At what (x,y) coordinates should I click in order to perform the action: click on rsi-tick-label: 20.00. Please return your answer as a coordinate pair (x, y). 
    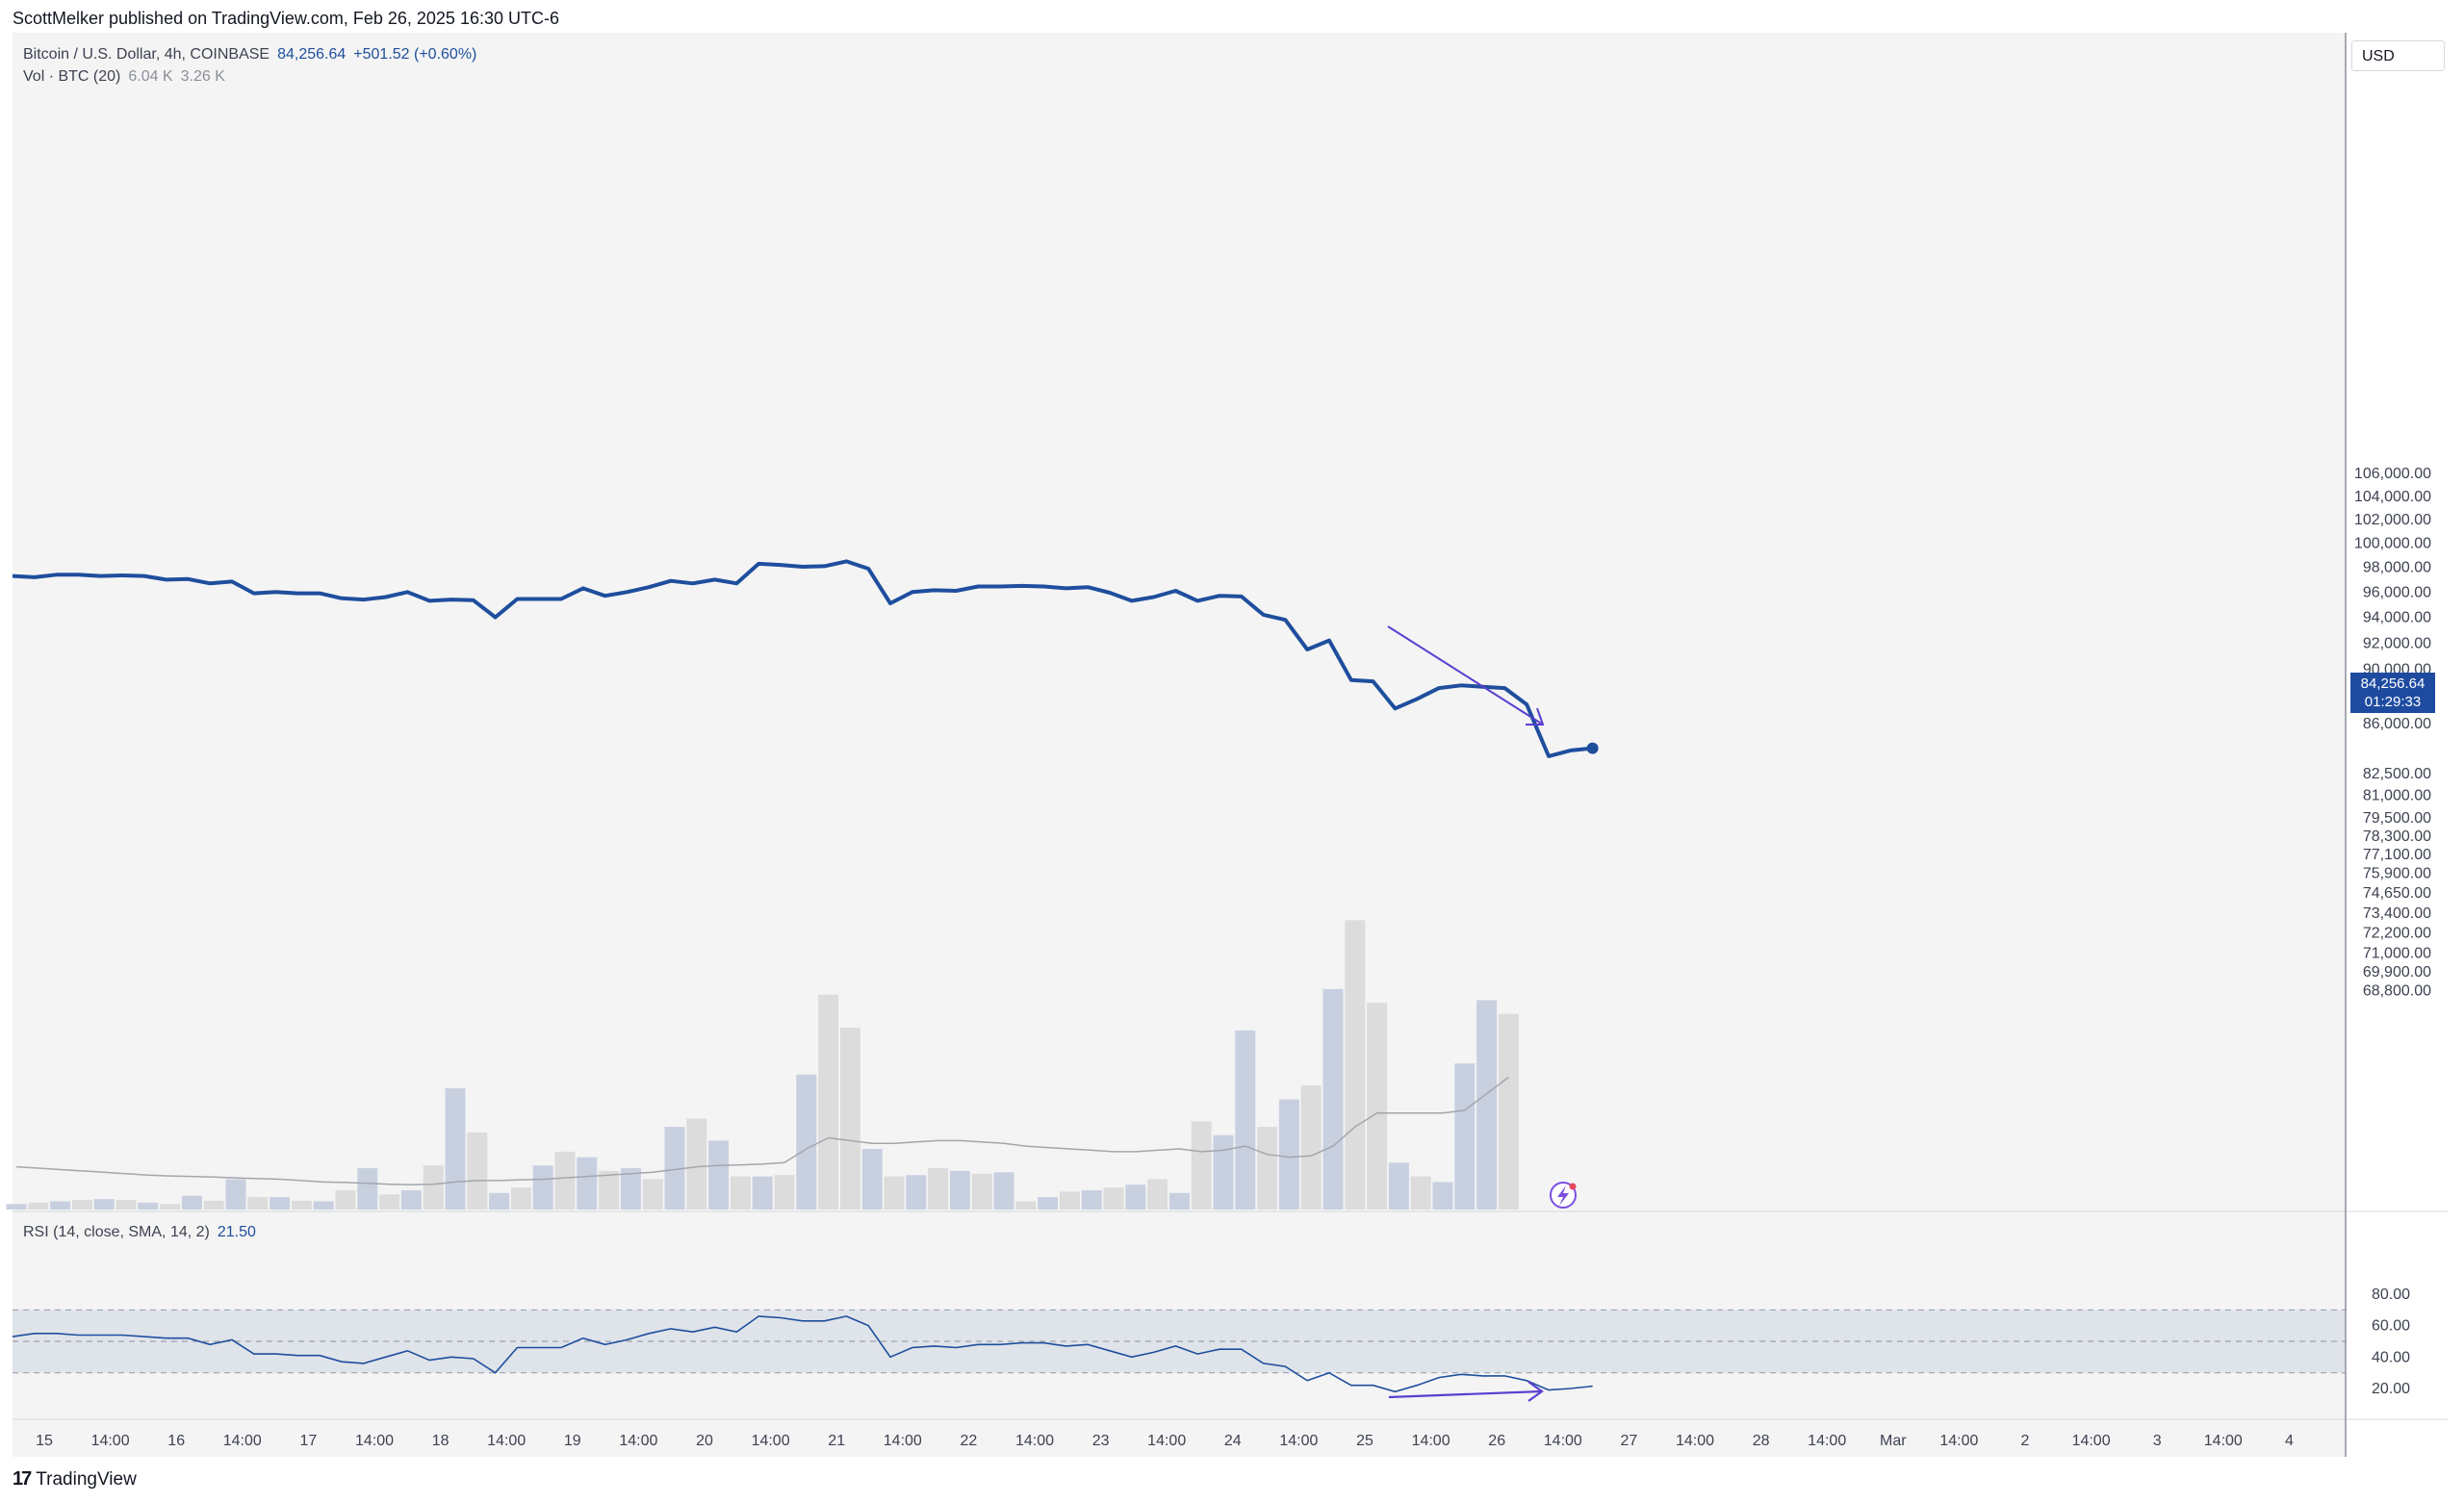
    Looking at the image, I should click on (2391, 1389).